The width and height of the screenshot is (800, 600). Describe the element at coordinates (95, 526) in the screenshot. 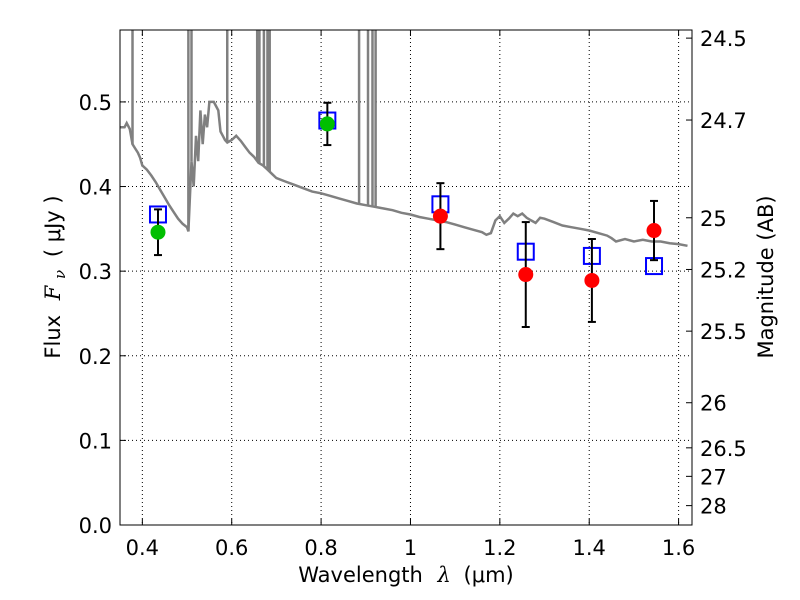

I see `y-tick-label: 0.0` at that location.